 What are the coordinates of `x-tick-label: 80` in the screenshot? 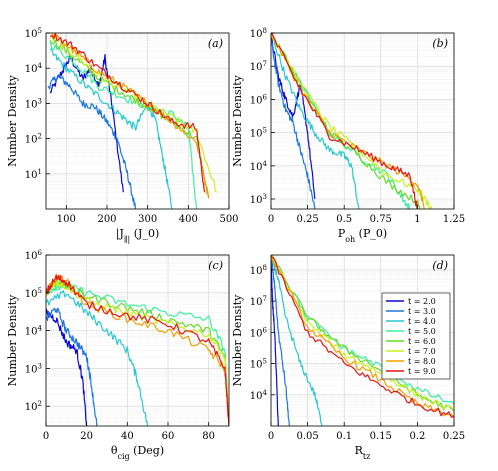 It's located at (208, 436).